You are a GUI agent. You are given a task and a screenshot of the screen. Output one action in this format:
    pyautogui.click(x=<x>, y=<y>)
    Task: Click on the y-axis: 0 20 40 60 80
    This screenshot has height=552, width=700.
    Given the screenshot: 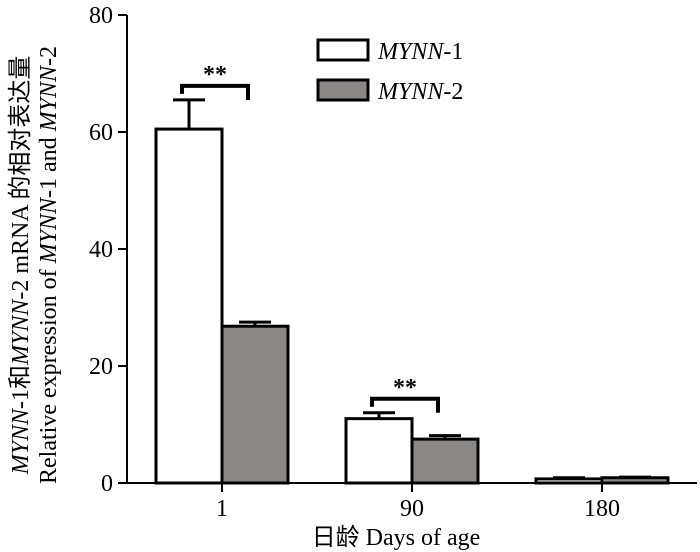 What is the action you would take?
    pyautogui.click(x=108, y=250)
    